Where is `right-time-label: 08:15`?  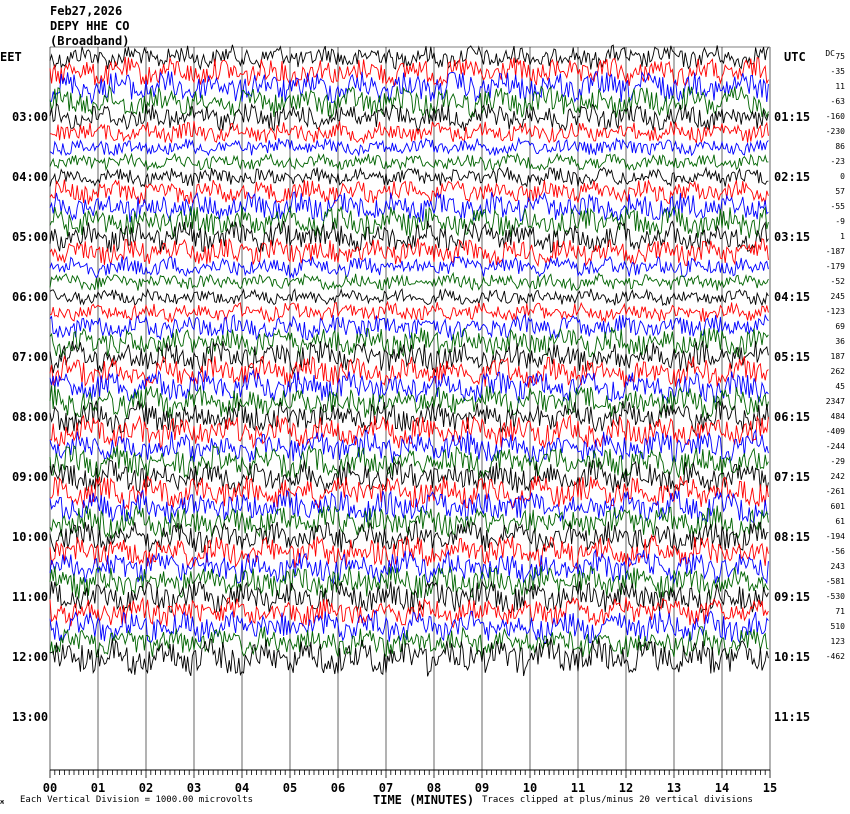
right-time-label: 08:15 is located at coordinates (792, 537).